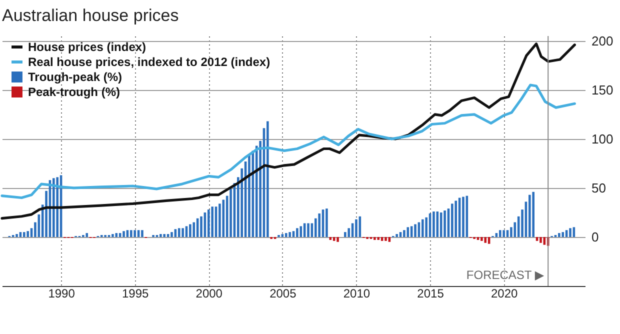 The width and height of the screenshot is (620, 334). What do you see at coordinates (283, 293) in the screenshot?
I see `x-tick-label: 2005` at bounding box center [283, 293].